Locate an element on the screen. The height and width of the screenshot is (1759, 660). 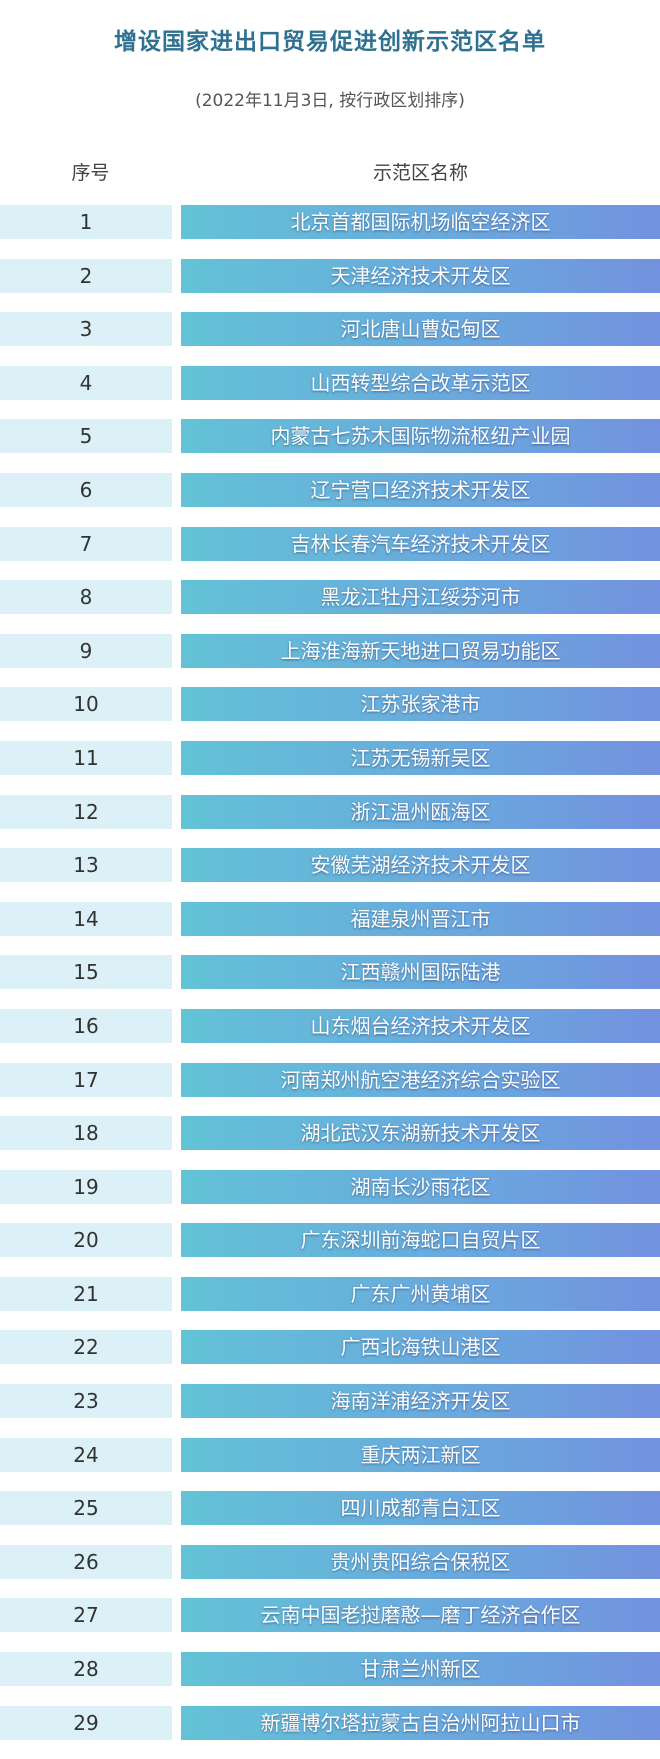
row-number: 25 is located at coordinates (86, 1508).